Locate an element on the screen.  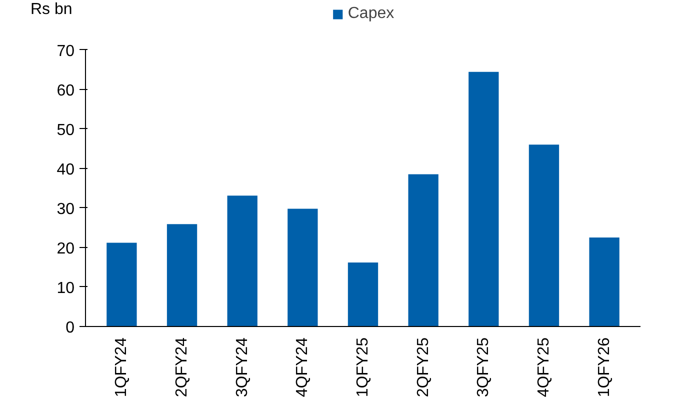
y-tick-label: 0 is located at coordinates (70, 328).